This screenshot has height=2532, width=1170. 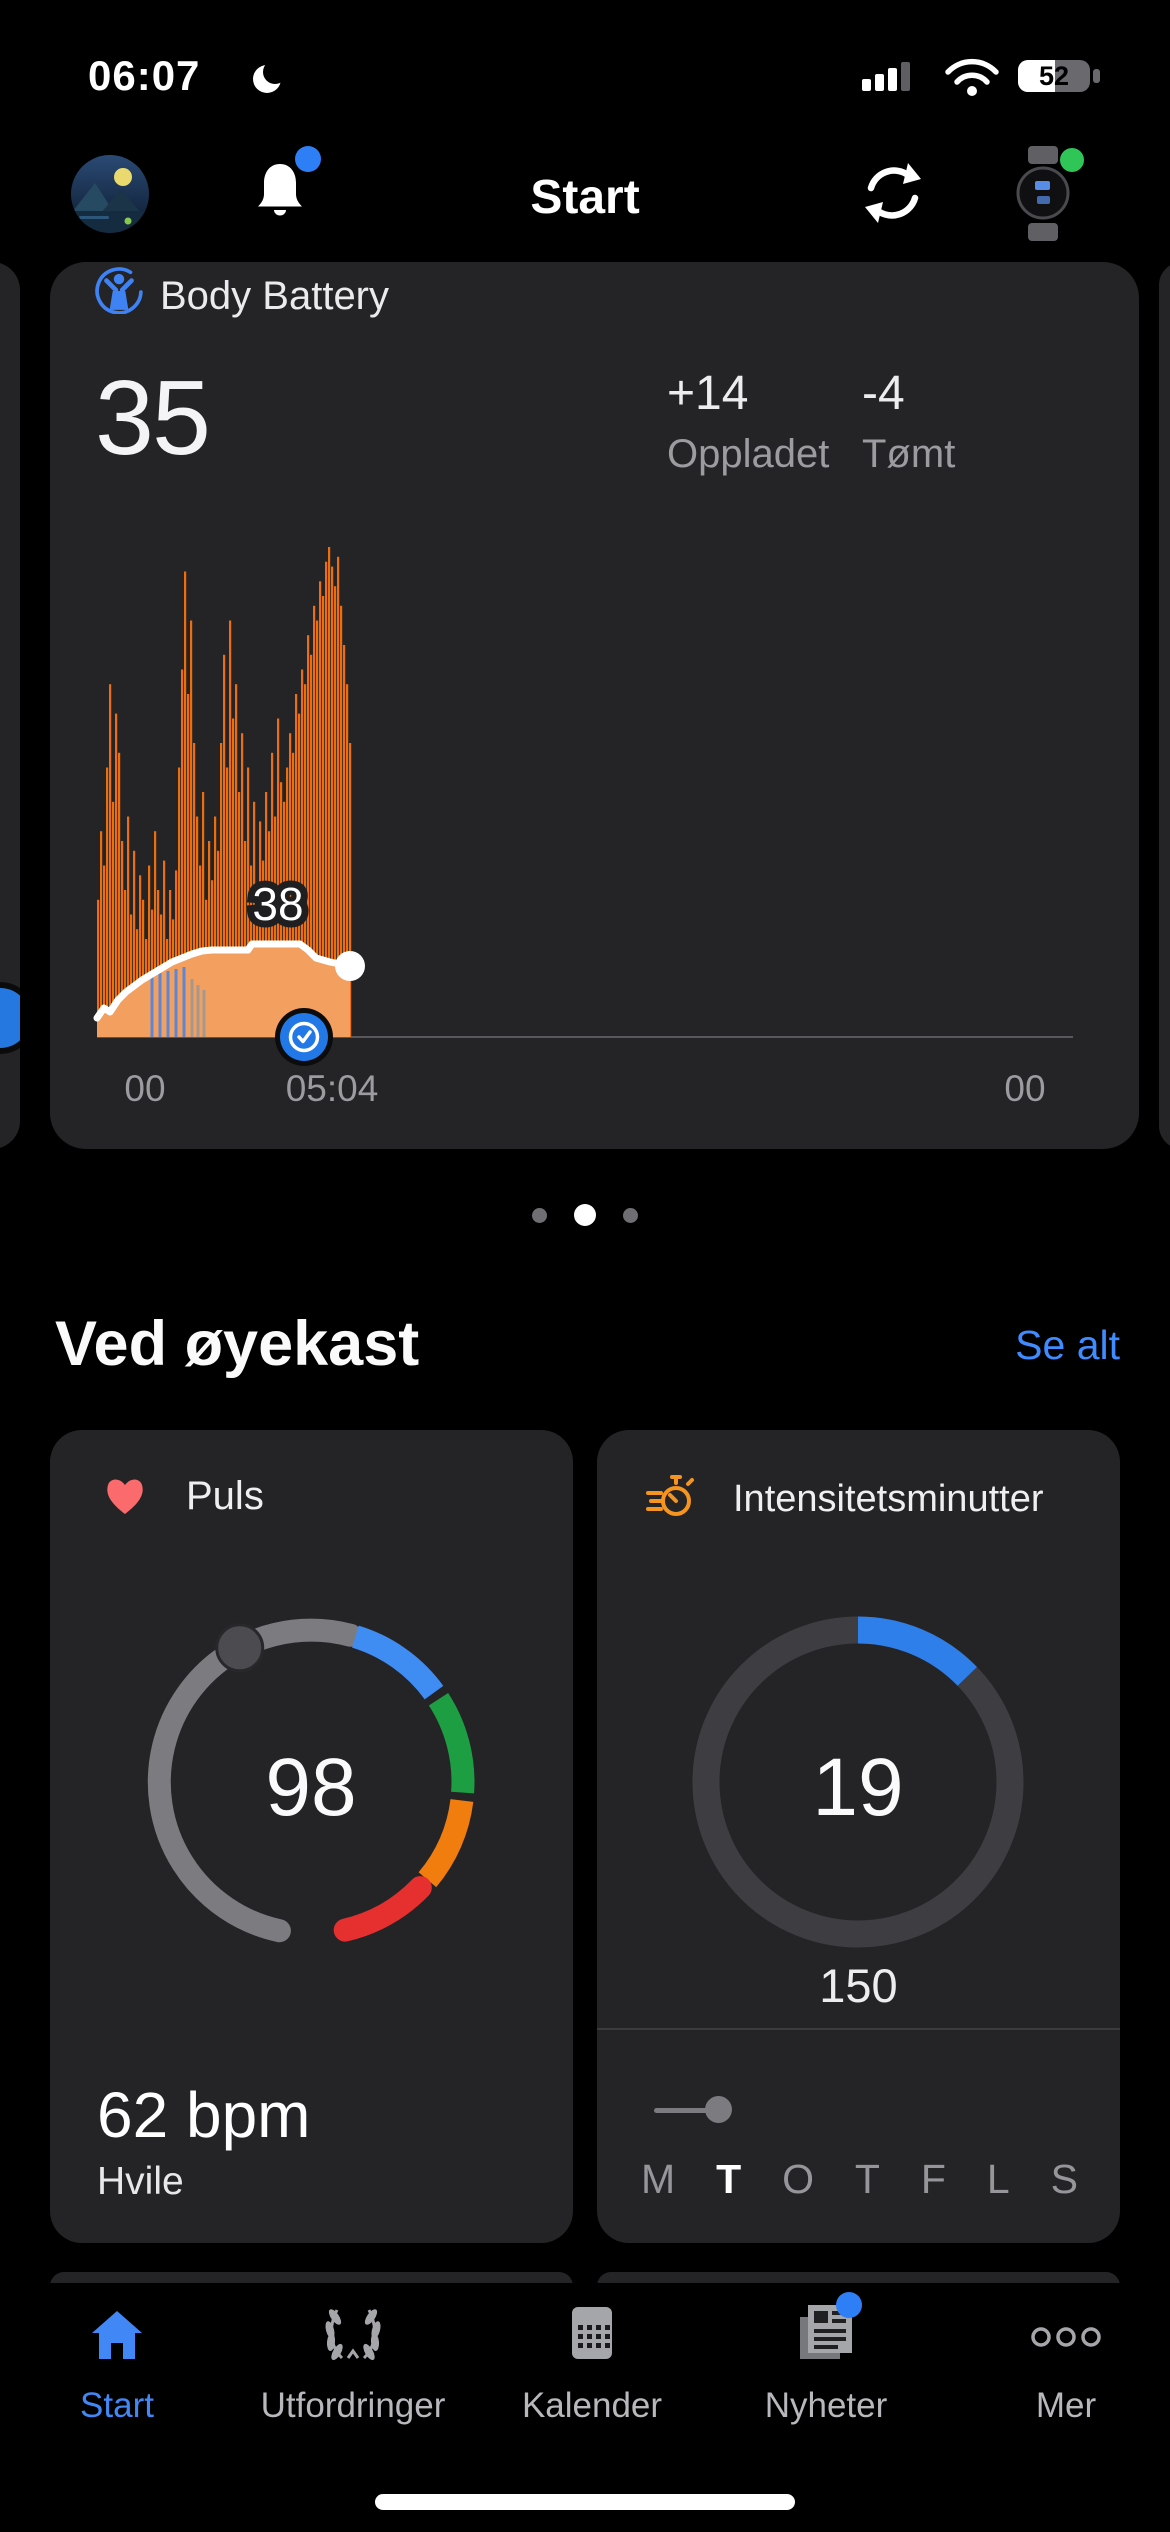 I want to click on avatar, so click(x=110, y=194).